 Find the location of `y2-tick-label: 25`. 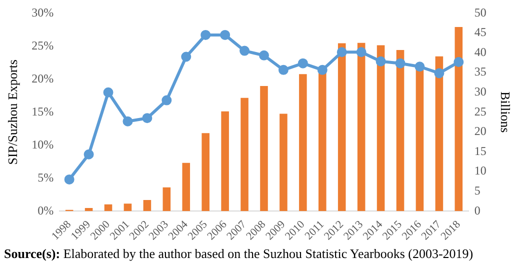

y2-tick-label: 25 is located at coordinates (480, 111).